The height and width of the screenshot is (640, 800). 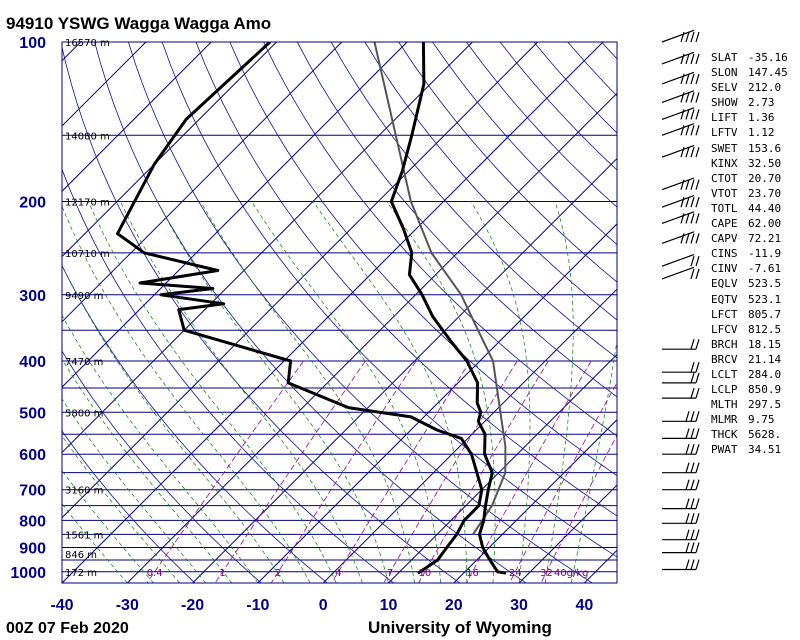 I want to click on index-row: TOTL 44.40, so click(x=753, y=208).